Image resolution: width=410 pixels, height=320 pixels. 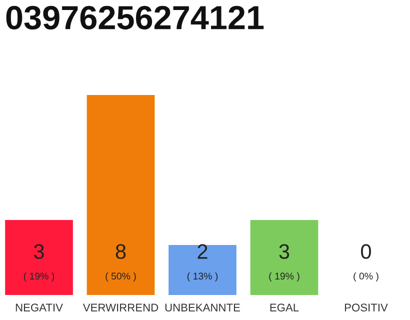 What do you see at coordinates (202, 263) in the screenshot?
I see `data-label: 2 ( 13% )` at bounding box center [202, 263].